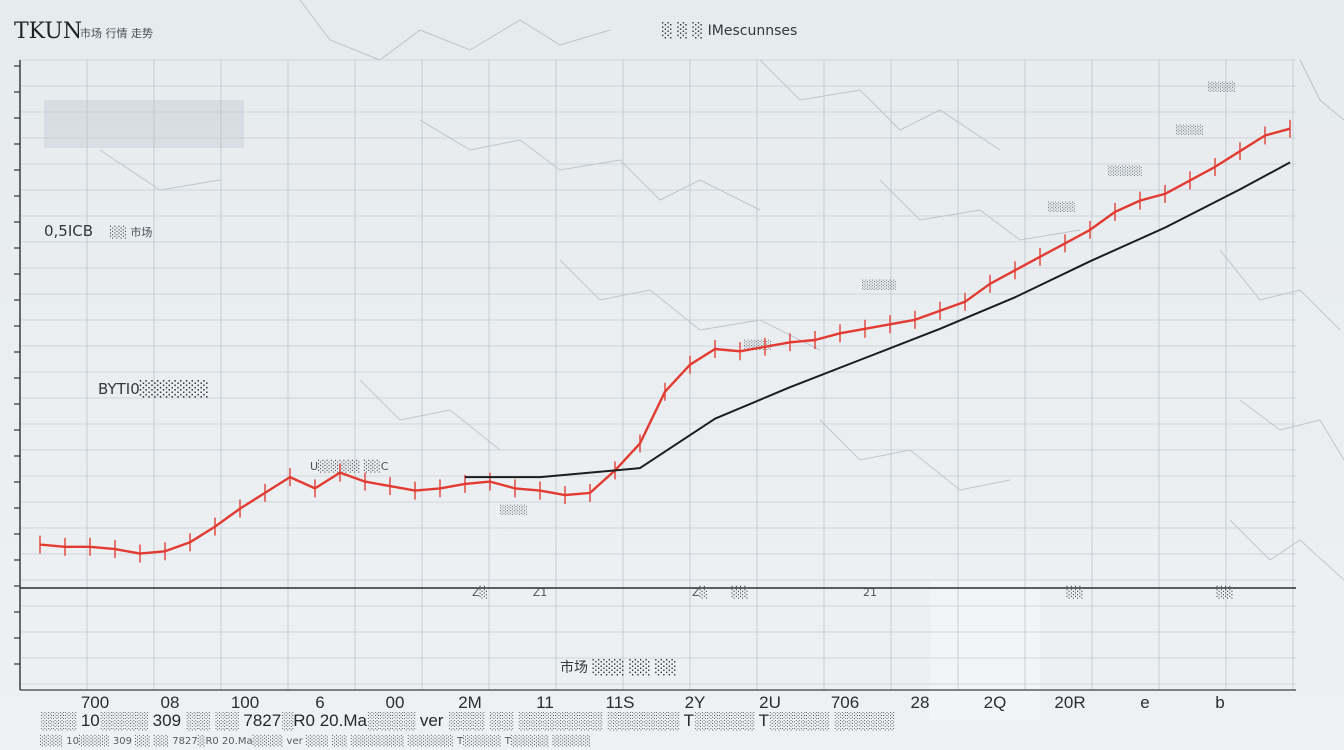  Describe the element at coordinates (995, 702) in the screenshot. I see `x-tick-label: 2Q` at that location.